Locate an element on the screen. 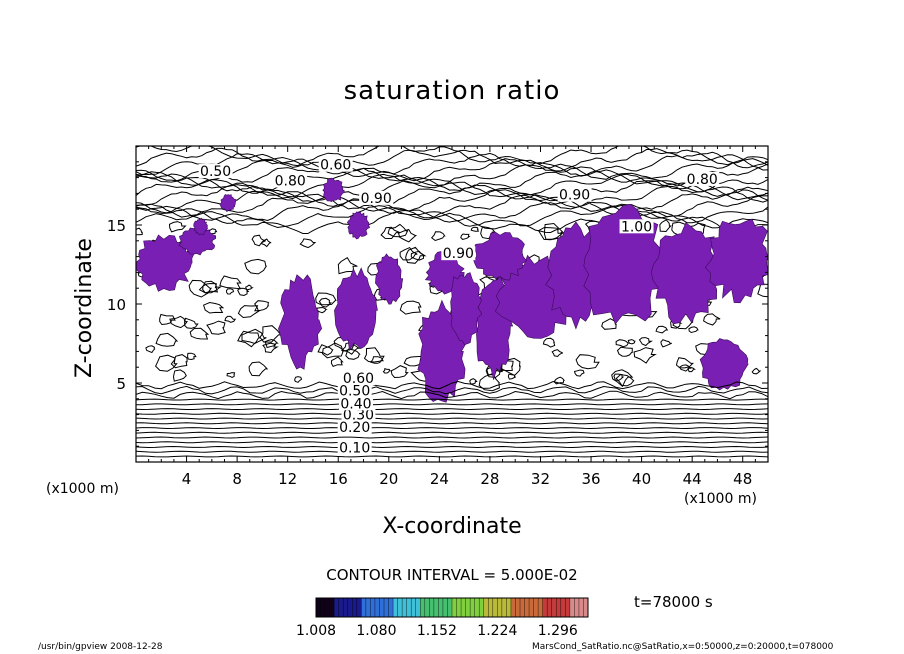  supersaturated-region is located at coordinates (687, 273).